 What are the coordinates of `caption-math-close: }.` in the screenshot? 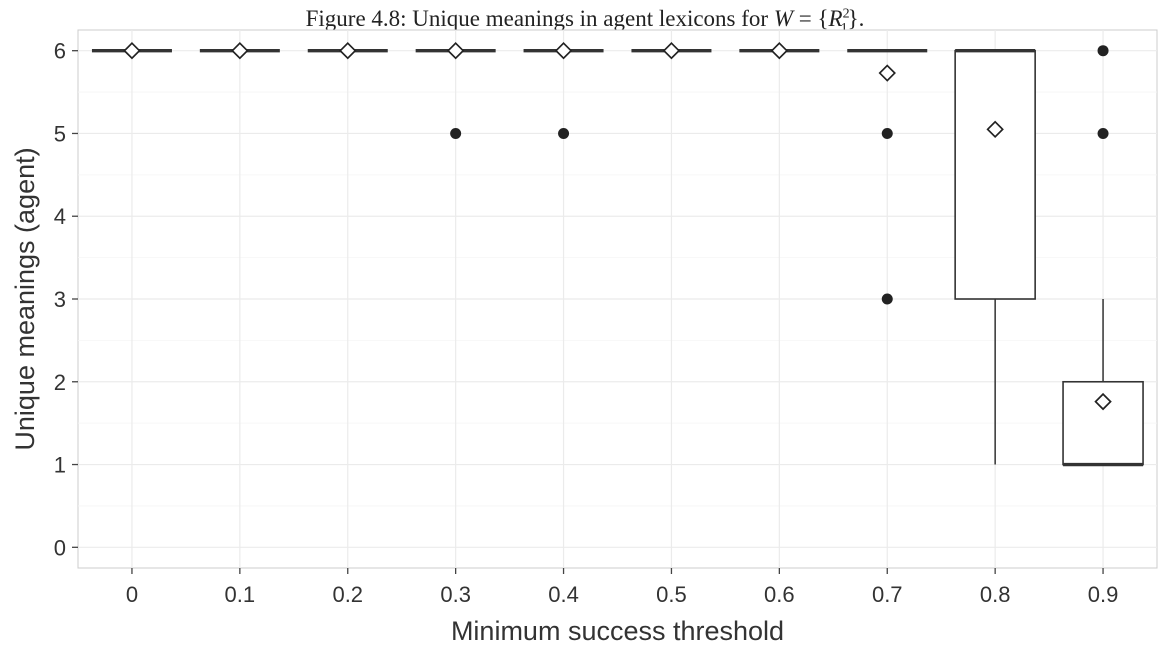 It's located at (856, 18).